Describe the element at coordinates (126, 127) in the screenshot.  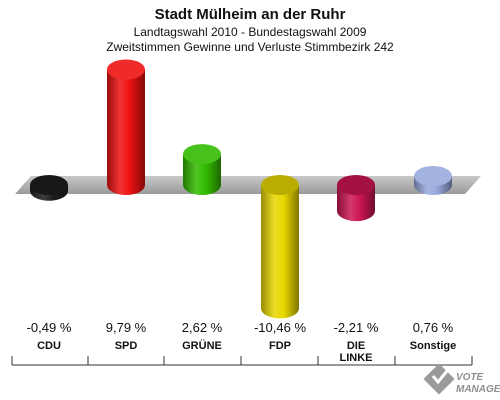
I see `bar-spd` at that location.